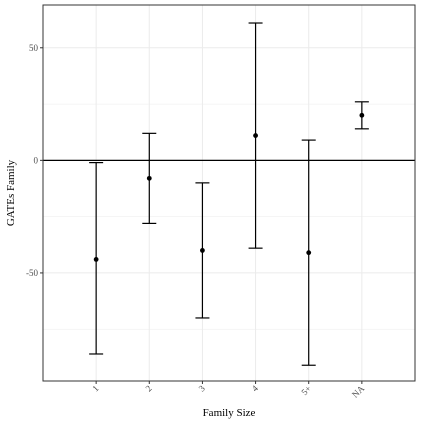  I want to click on x-axis-ticks: 1 2 3 4 5+ NA, so click(228, 390).